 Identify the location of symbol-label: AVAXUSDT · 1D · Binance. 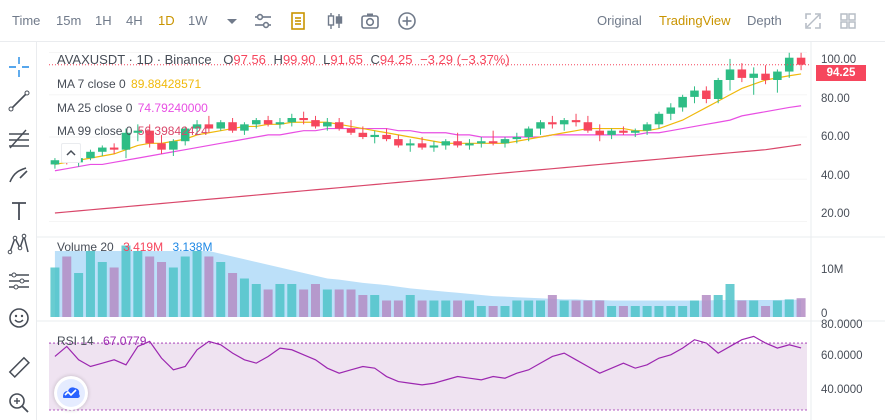
(134, 59).